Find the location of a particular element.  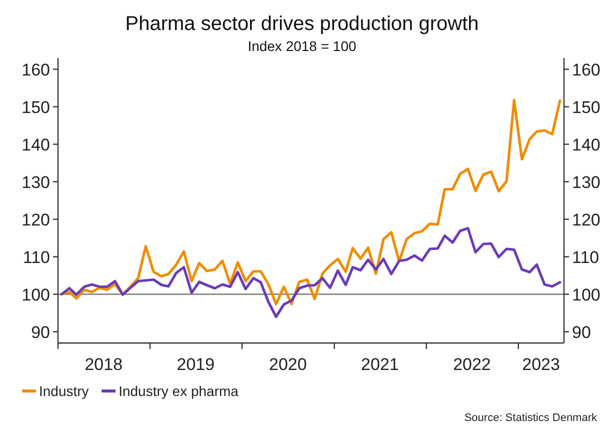

source-note: Source: Statistics Denmark is located at coordinates (531, 418).